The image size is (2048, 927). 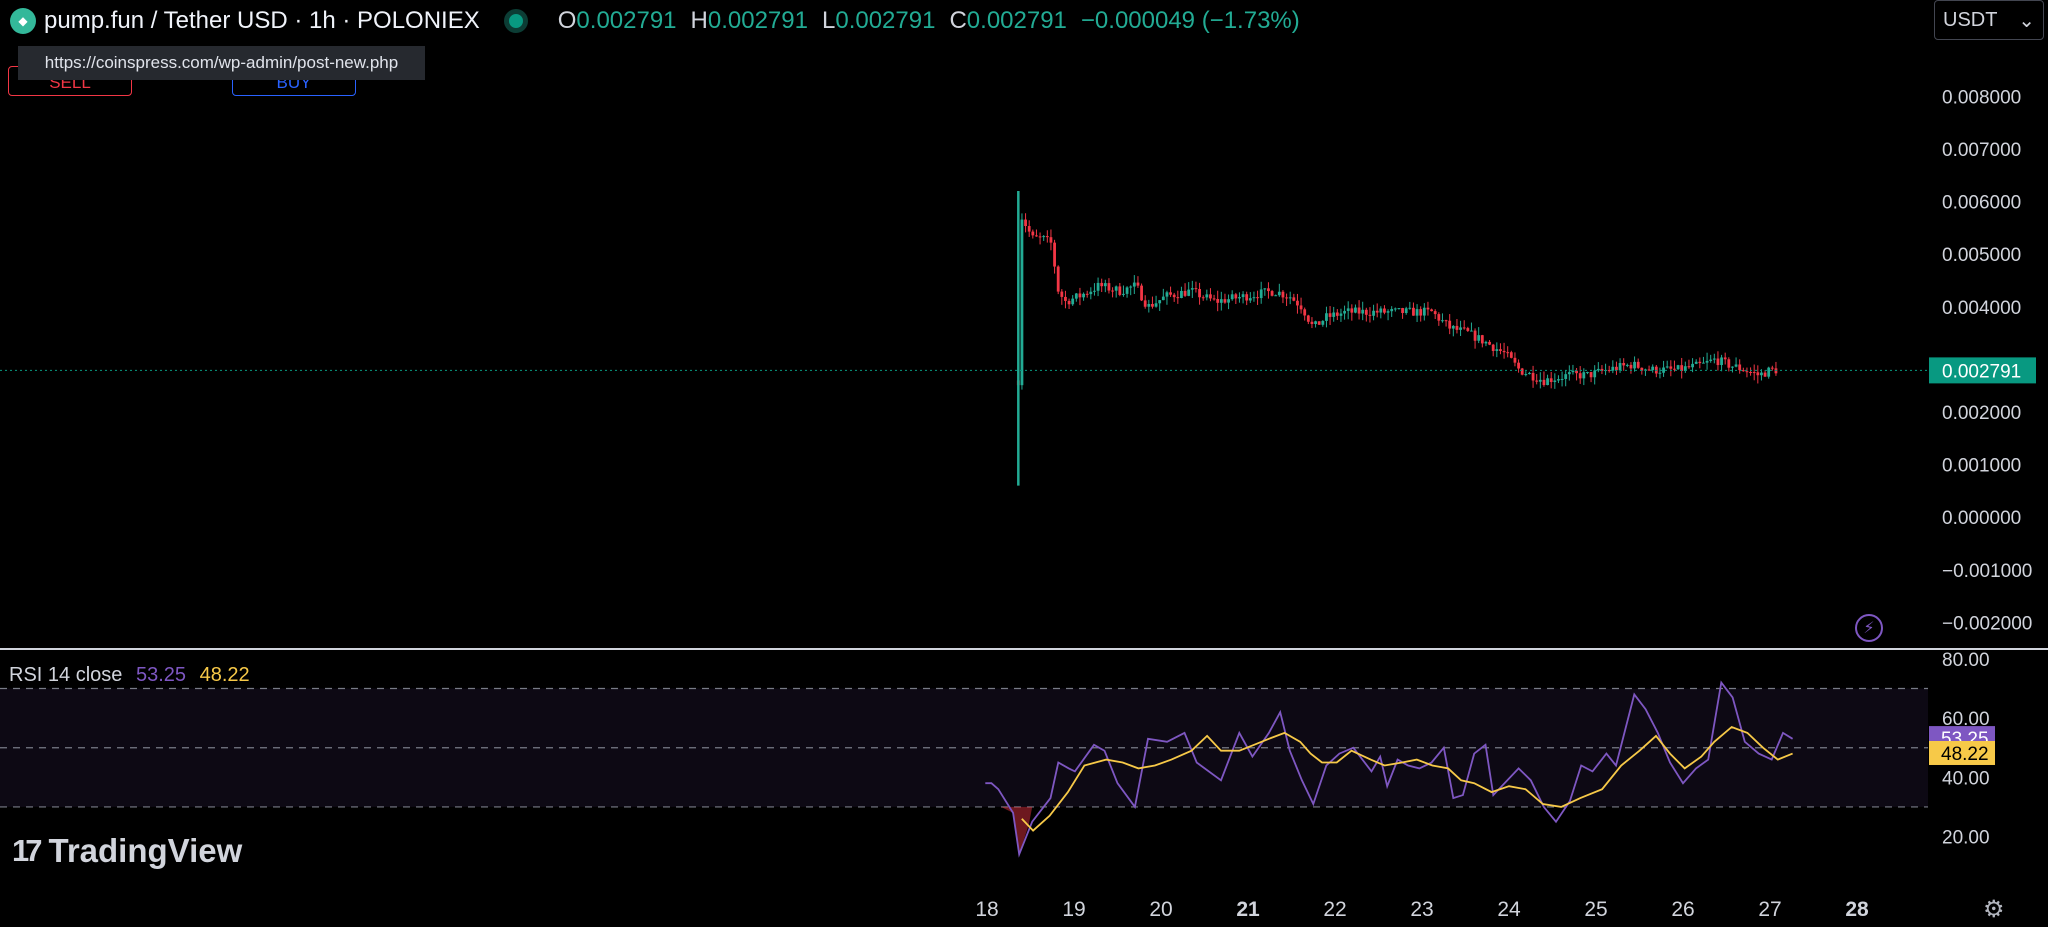 What do you see at coordinates (1981, 413) in the screenshot?
I see `price-axis-label: 0.002000` at bounding box center [1981, 413].